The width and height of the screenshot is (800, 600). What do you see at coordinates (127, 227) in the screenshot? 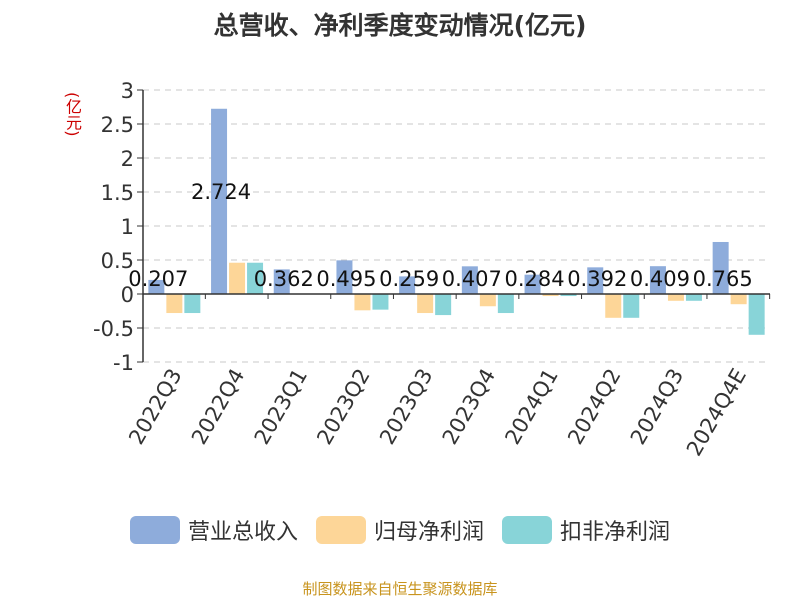
I see `y-tick-label: 1` at bounding box center [127, 227].